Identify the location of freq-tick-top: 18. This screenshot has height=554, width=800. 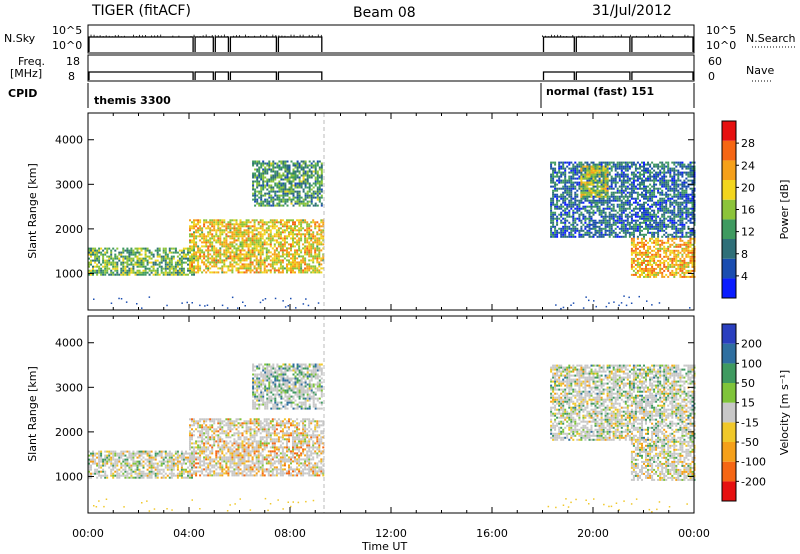
(73, 61).